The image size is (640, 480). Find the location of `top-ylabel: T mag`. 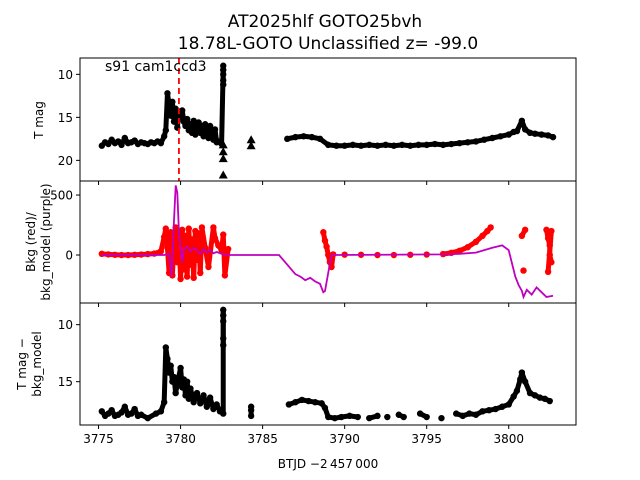

top-ylabel: T mag is located at coordinates (39, 120).